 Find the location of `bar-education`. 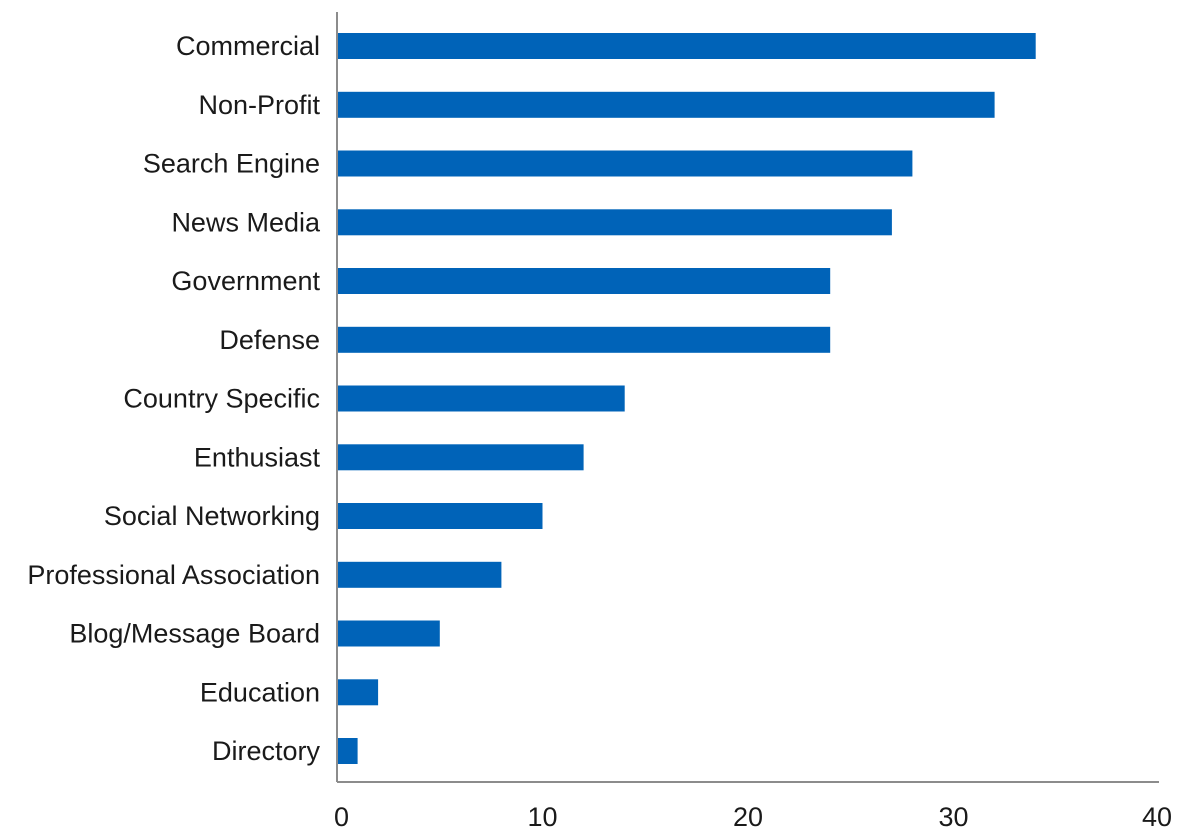

bar-education is located at coordinates (358, 692).